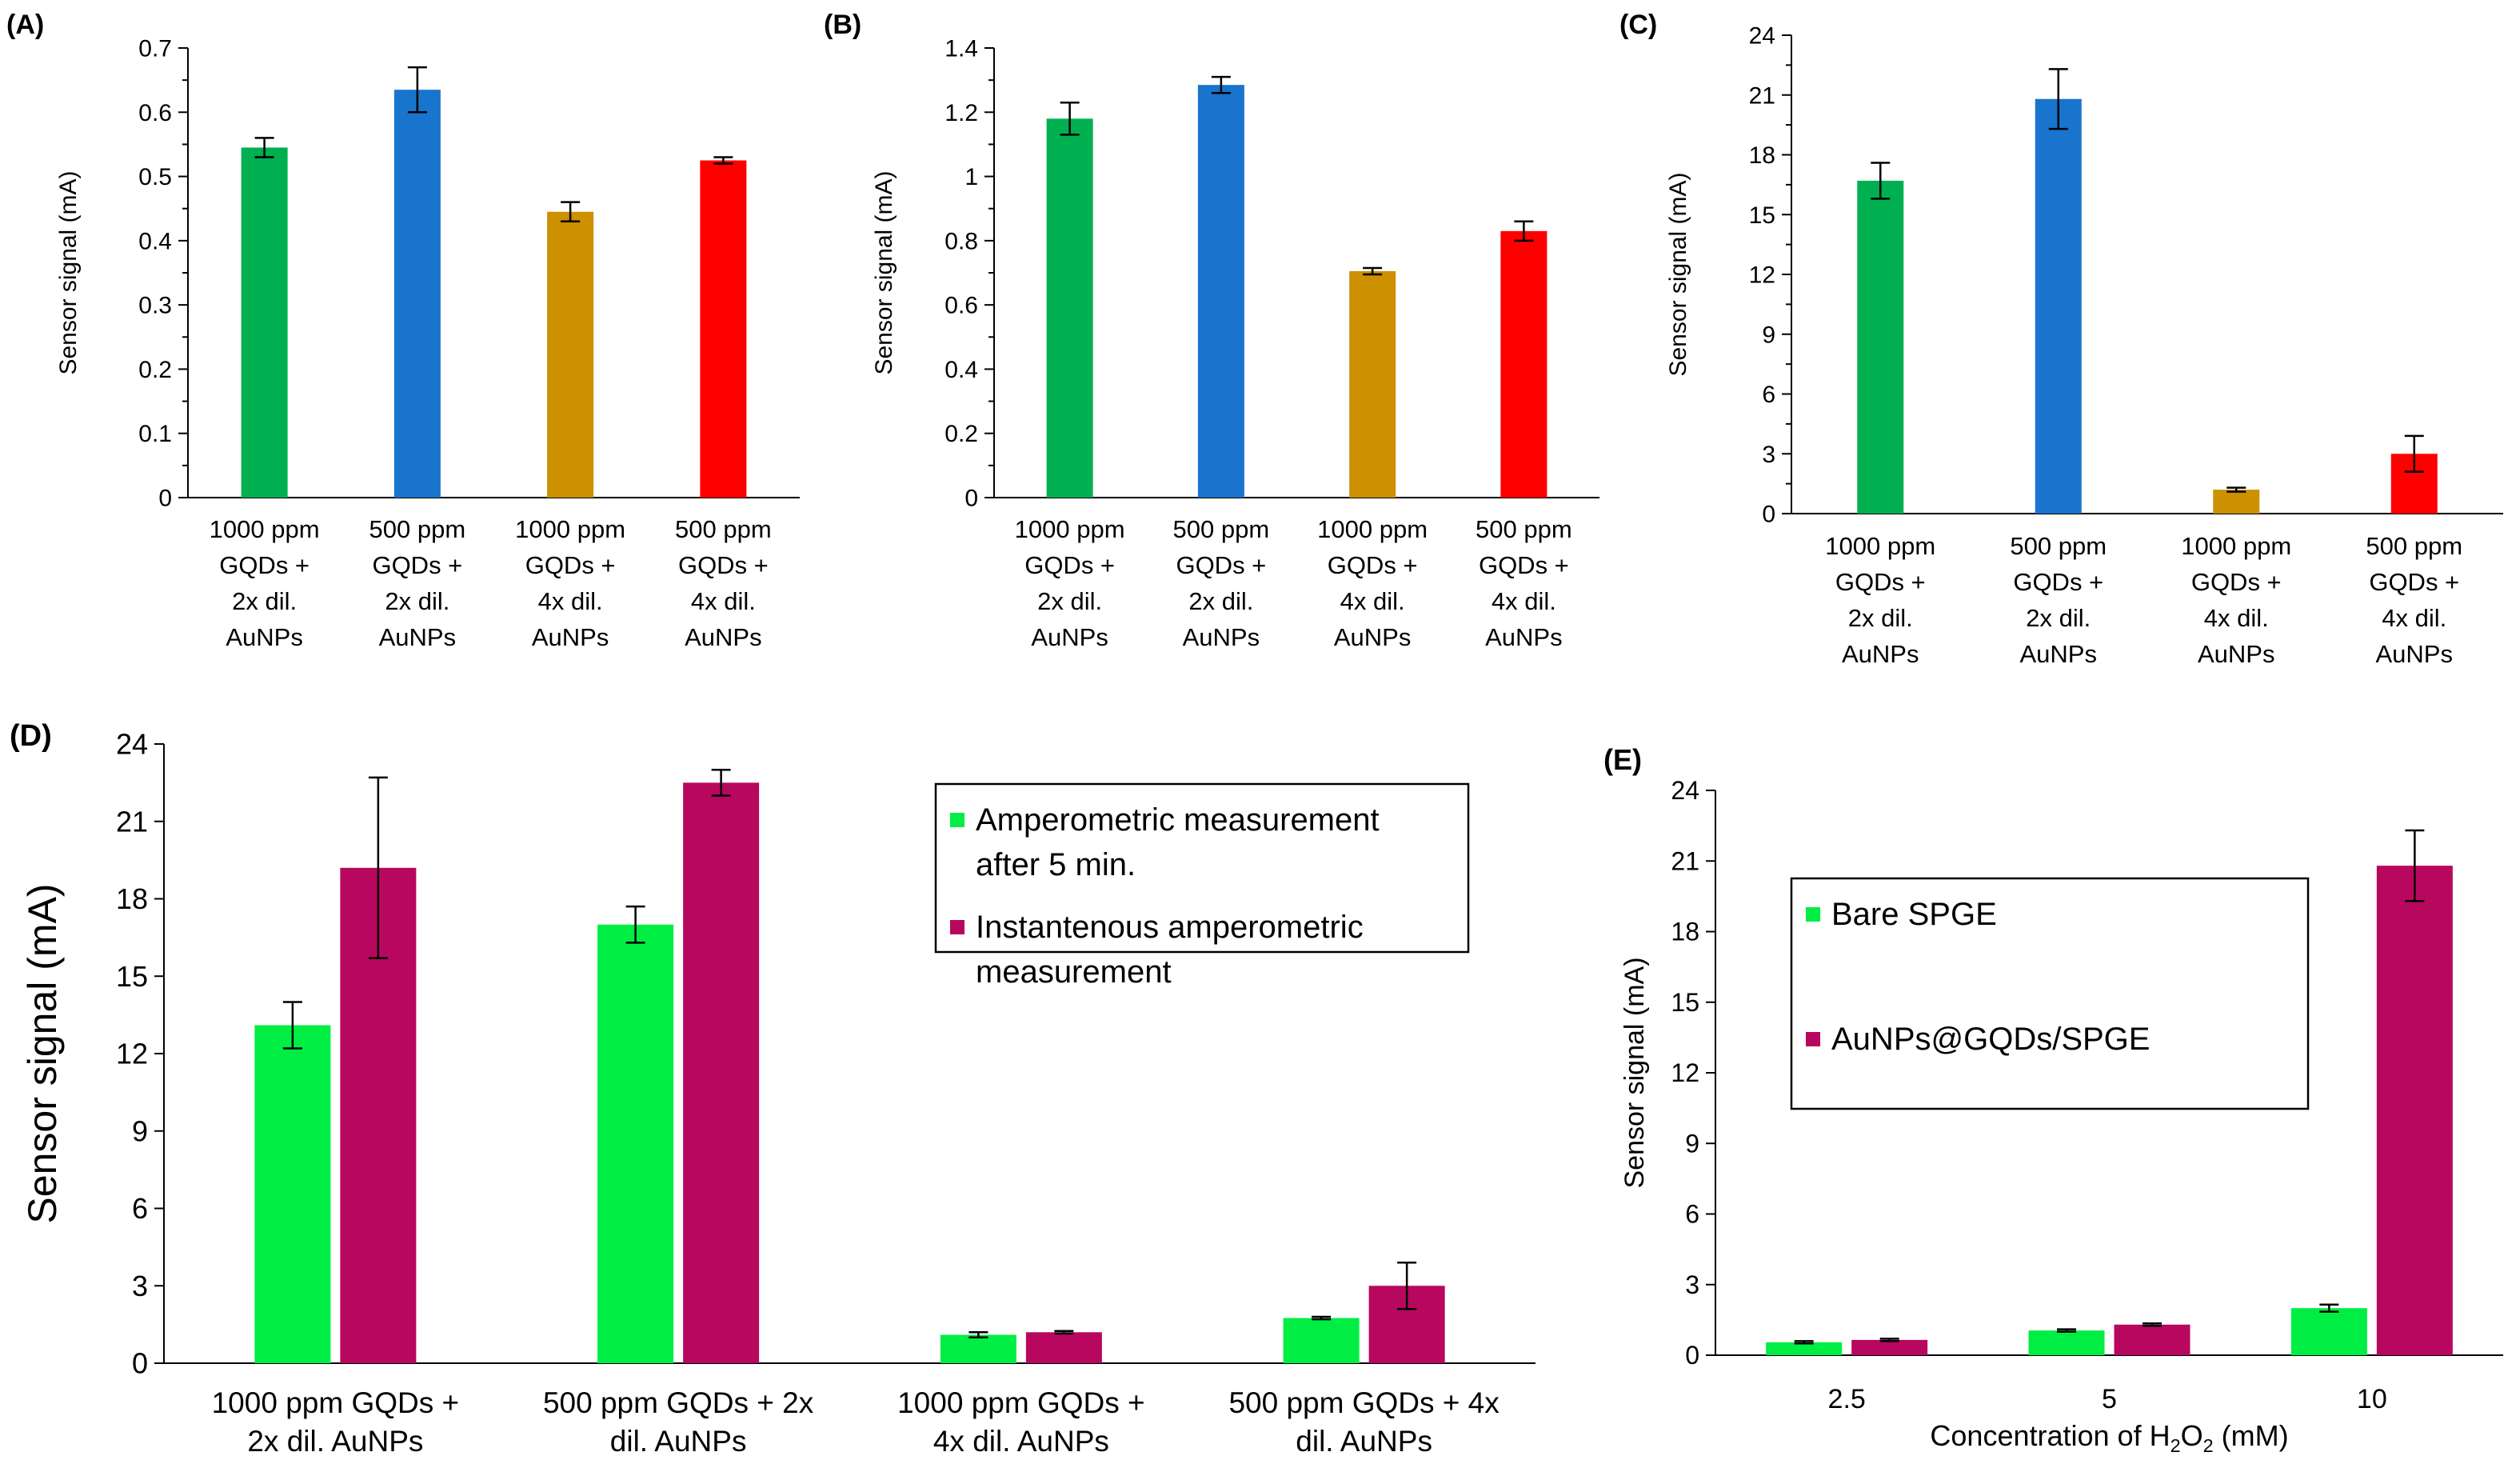  I want to click on legend-box, so click(2050, 993).